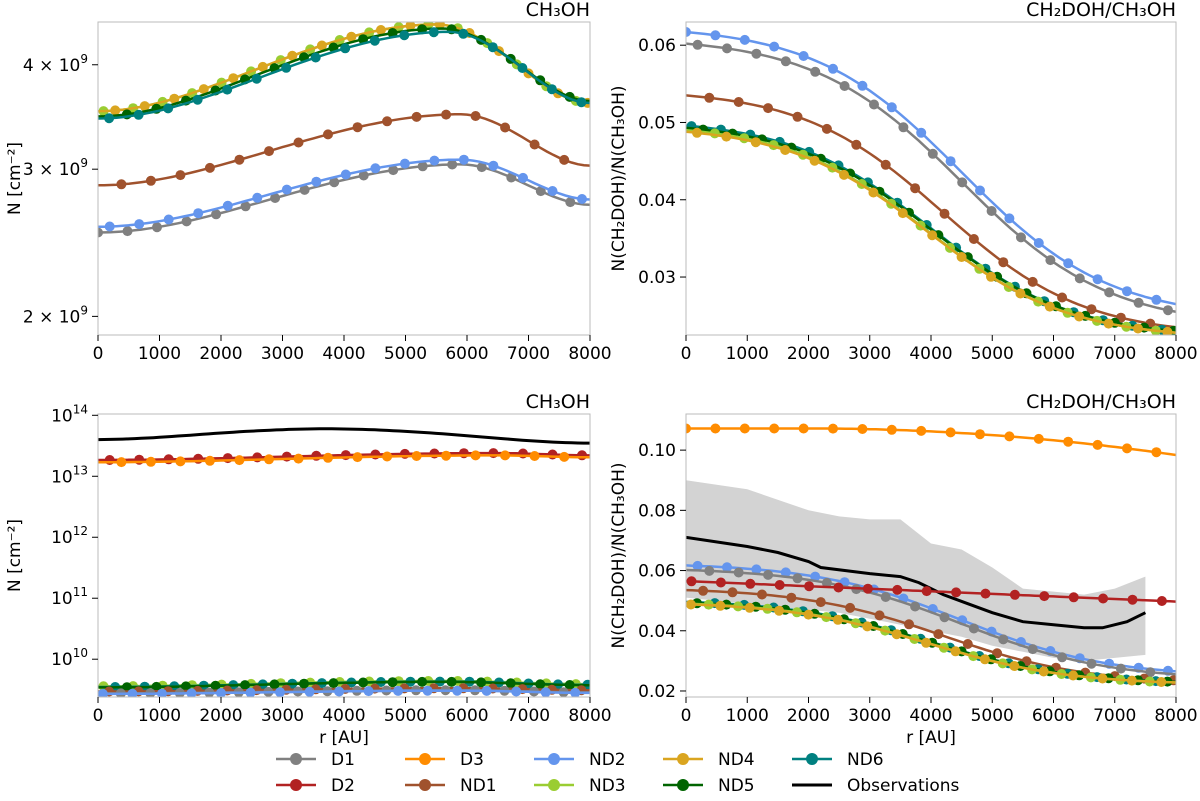 This screenshot has height=801, width=1200. What do you see at coordinates (15, 178) in the screenshot?
I see `y-axis-label: N [cm⁻²]` at bounding box center [15, 178].